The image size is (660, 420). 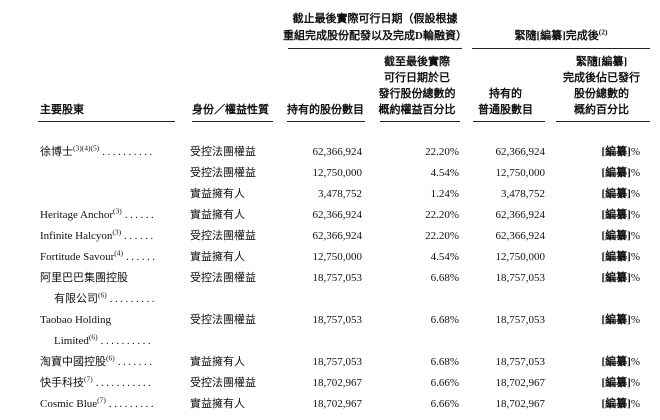 What do you see at coordinates (69, 404) in the screenshot?
I see `shareholder-name: Cosmic Blue` at bounding box center [69, 404].